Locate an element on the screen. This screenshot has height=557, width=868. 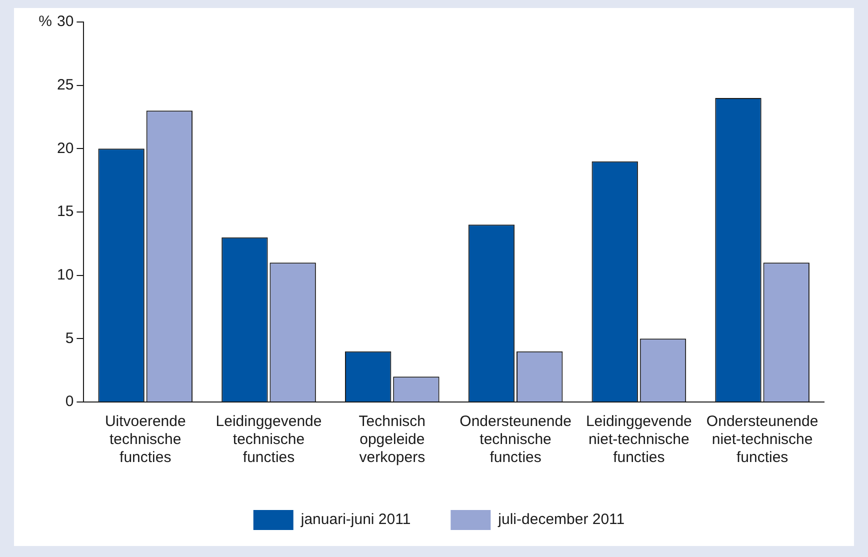
legend-label: januari-juni 2011 is located at coordinates (355, 519).